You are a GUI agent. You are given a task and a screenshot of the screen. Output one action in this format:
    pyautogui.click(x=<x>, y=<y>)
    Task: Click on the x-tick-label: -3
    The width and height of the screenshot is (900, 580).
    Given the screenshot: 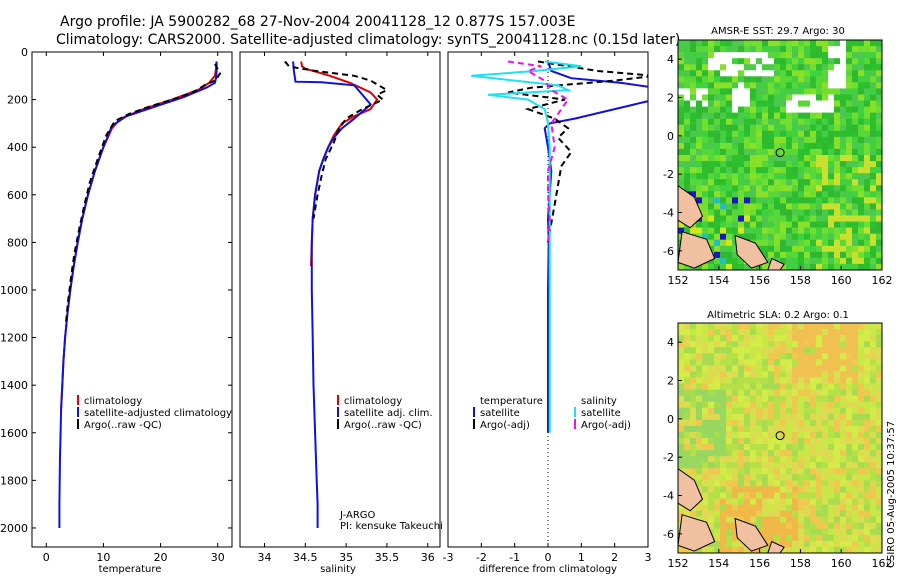 What is the action you would take?
    pyautogui.click(x=448, y=557)
    